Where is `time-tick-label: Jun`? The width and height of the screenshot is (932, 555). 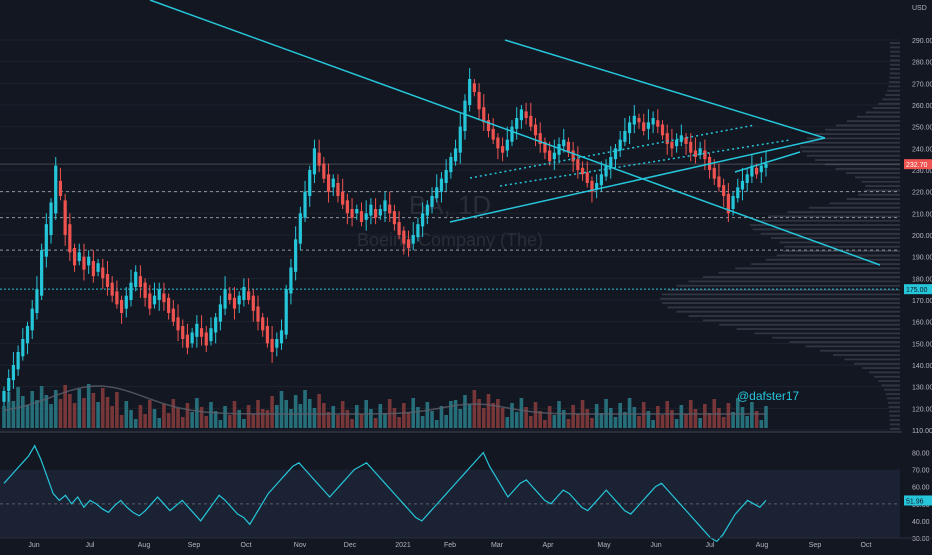 time-tick-label: Jun is located at coordinates (33, 545).